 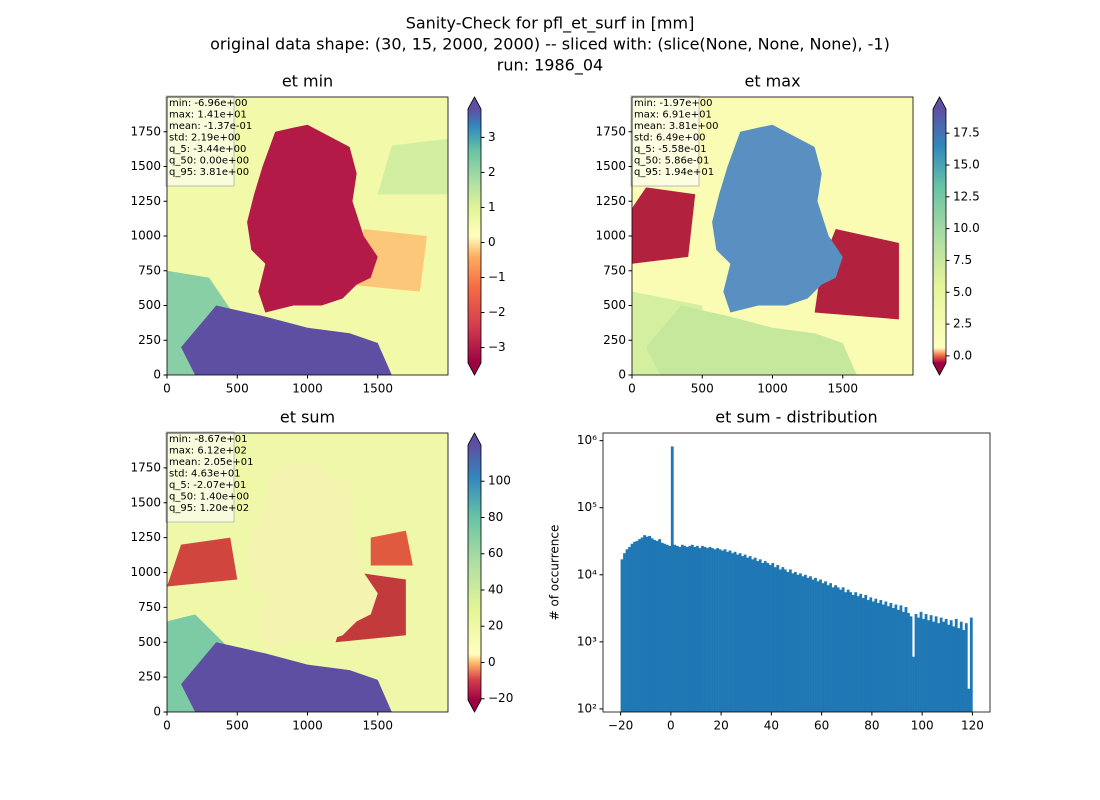 What do you see at coordinates (492, 242) in the screenshot?
I see `colorbar-tick-label: 0` at bounding box center [492, 242].